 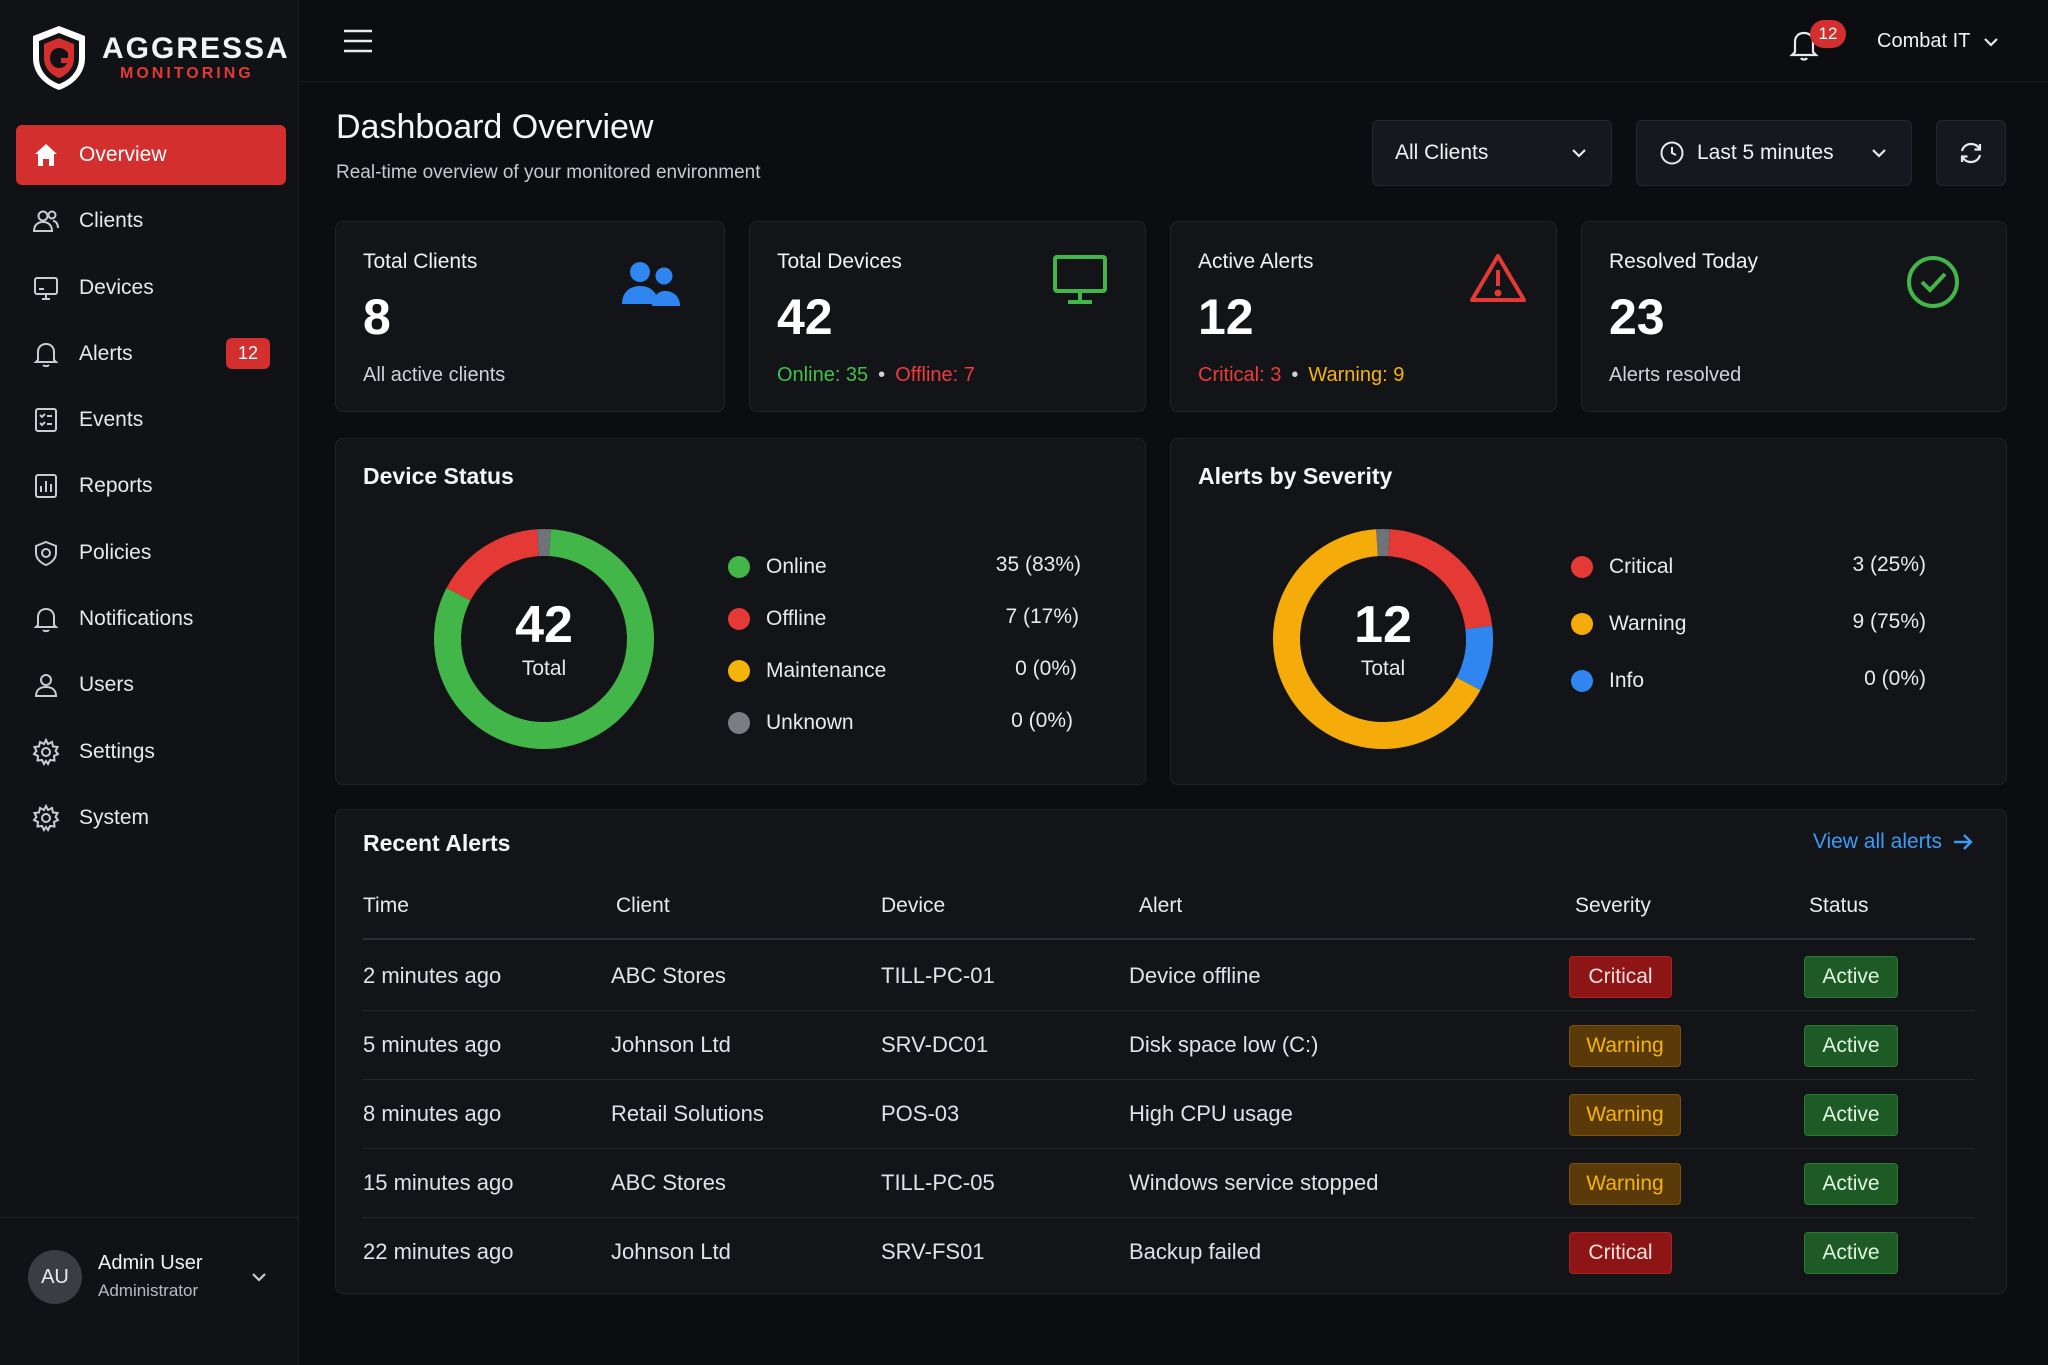 What do you see at coordinates (46, 155) in the screenshot?
I see `home-icon` at bounding box center [46, 155].